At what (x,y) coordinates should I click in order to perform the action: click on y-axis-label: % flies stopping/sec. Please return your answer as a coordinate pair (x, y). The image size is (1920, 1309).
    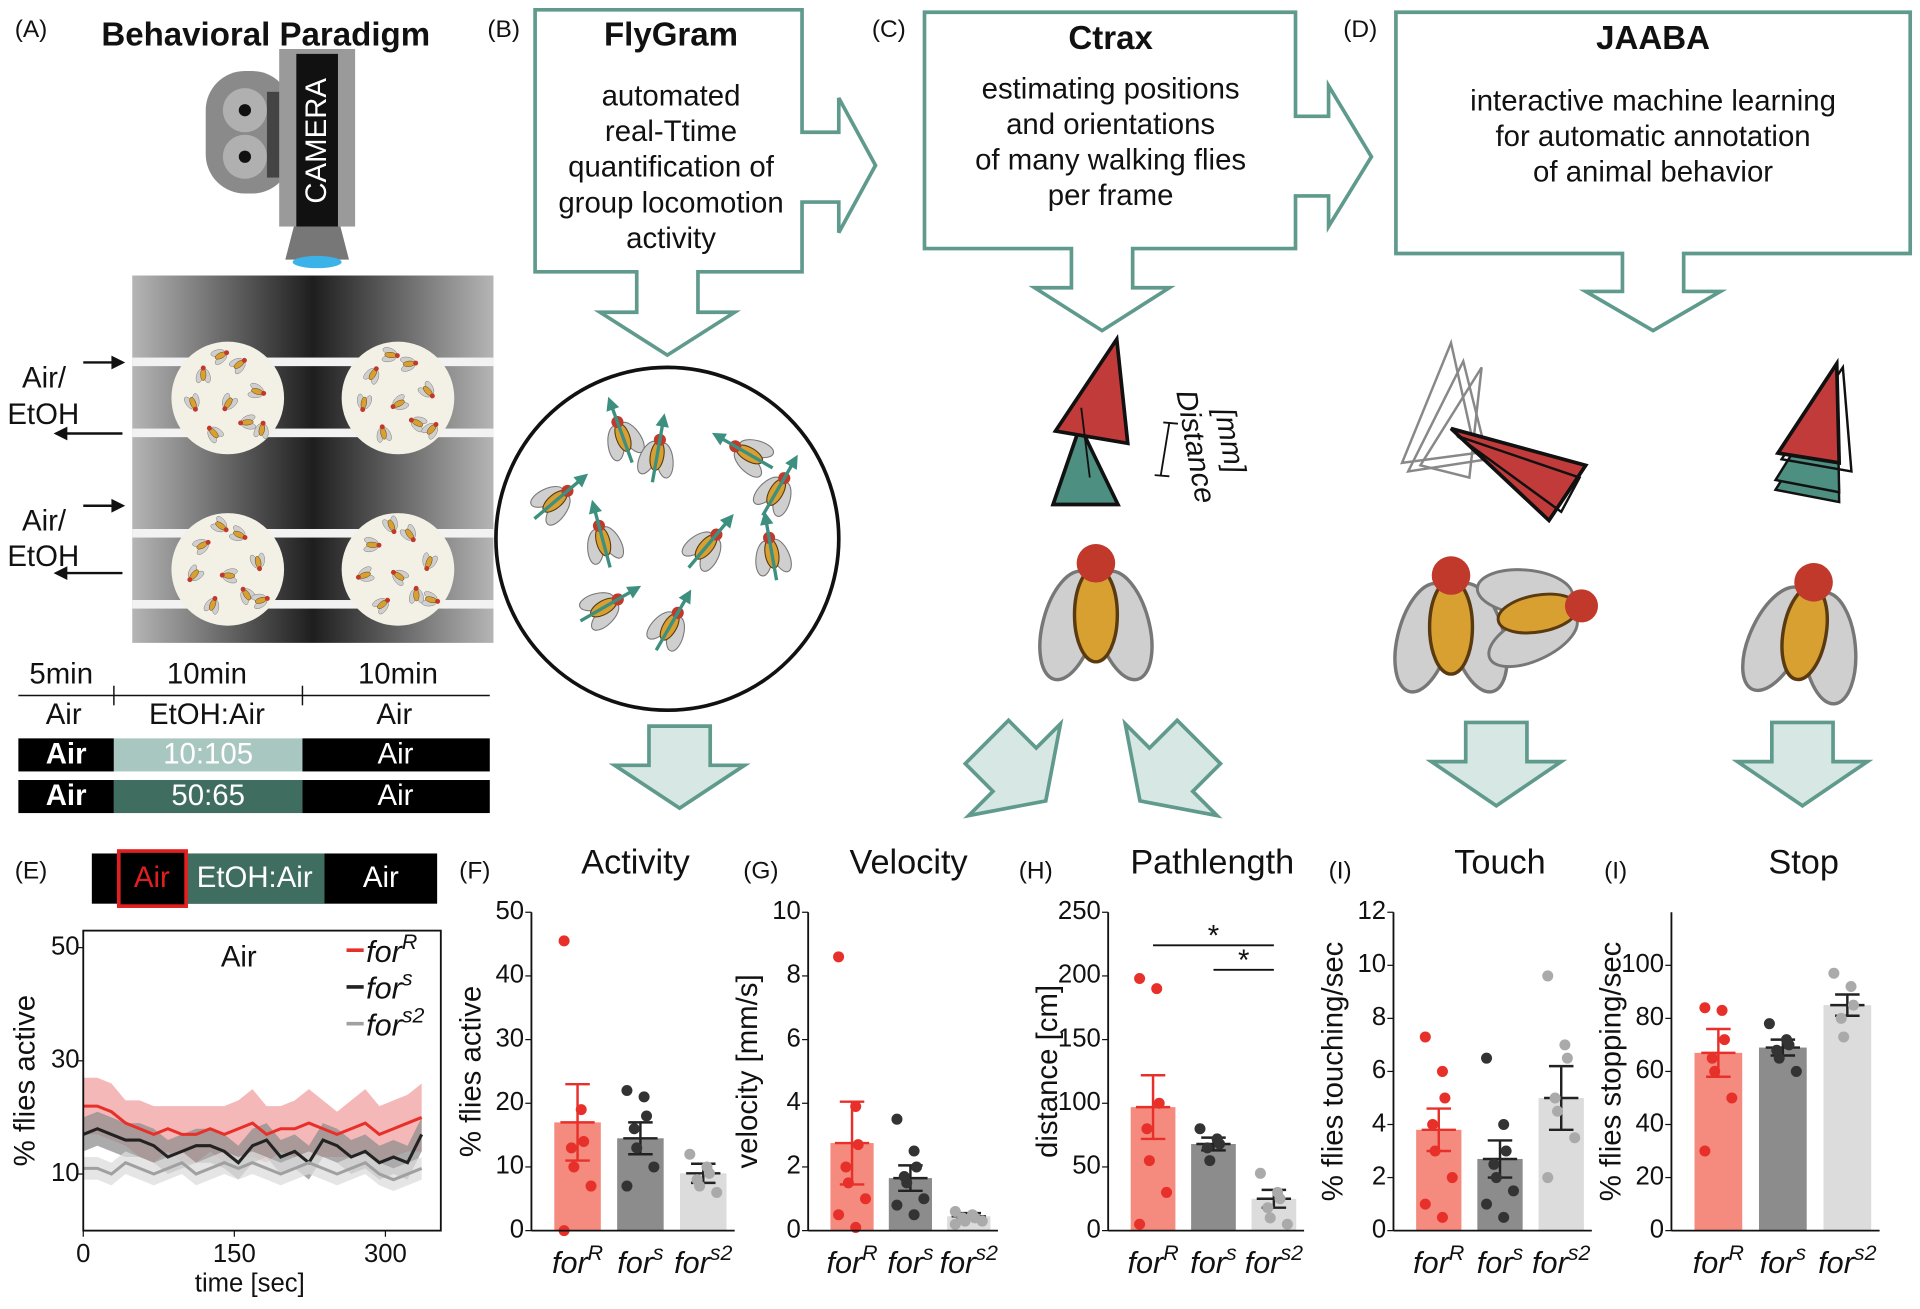
    Looking at the image, I should click on (1610, 1072).